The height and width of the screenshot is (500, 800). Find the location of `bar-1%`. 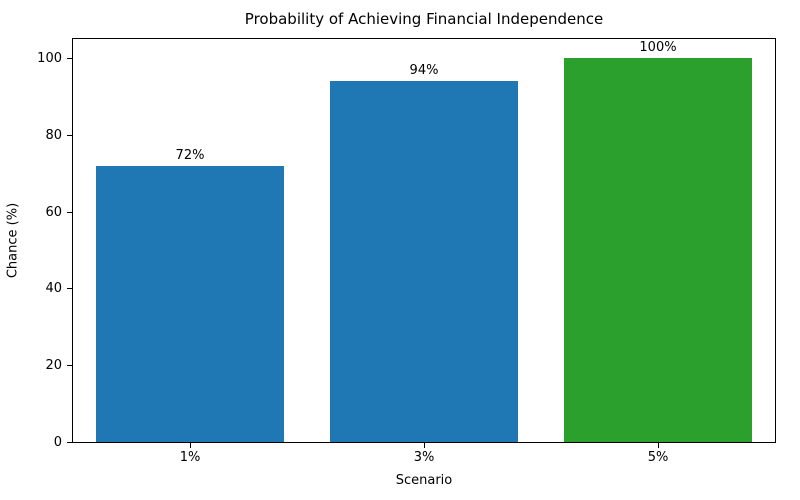

bar-1% is located at coordinates (190, 303).